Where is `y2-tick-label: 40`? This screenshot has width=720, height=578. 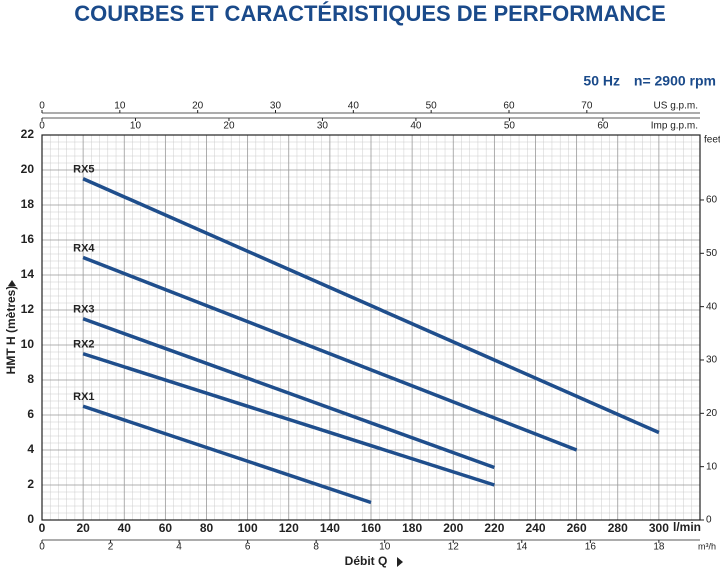 y2-tick-label: 40 is located at coordinates (712, 306).